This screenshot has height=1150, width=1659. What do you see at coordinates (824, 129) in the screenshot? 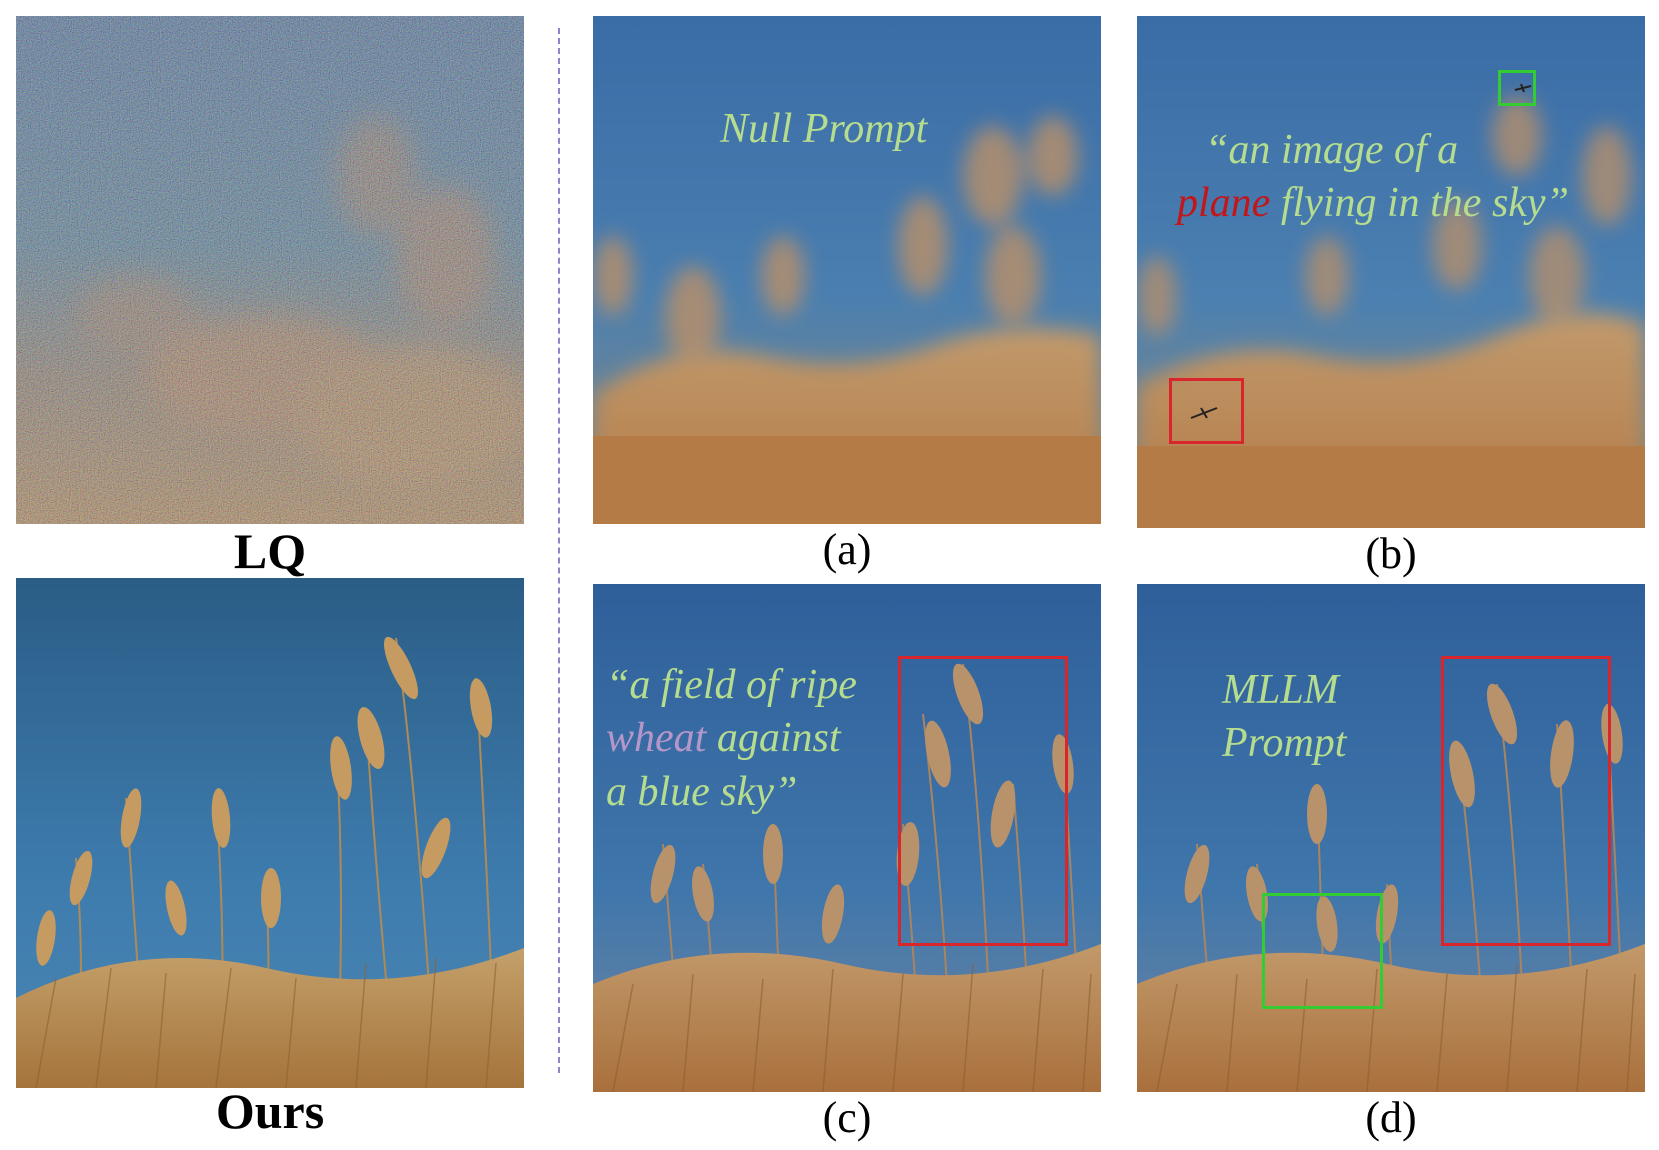
I see `panel-a-prompt: Null Prompt` at bounding box center [824, 129].